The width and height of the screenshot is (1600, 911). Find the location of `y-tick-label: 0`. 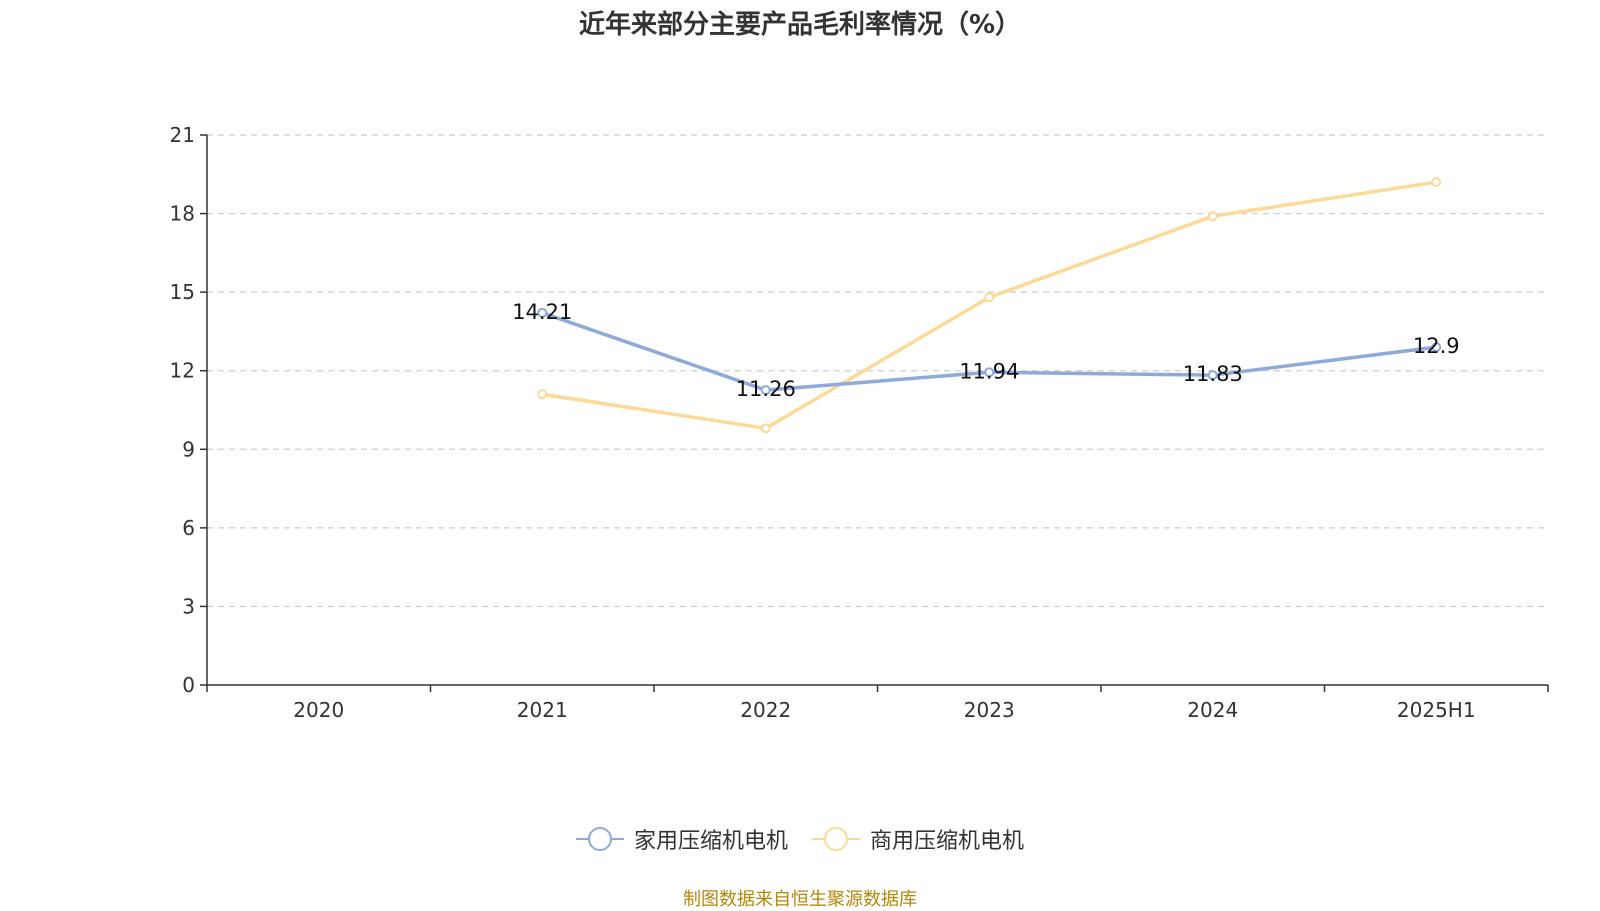

y-tick-label: 0 is located at coordinates (188, 685).